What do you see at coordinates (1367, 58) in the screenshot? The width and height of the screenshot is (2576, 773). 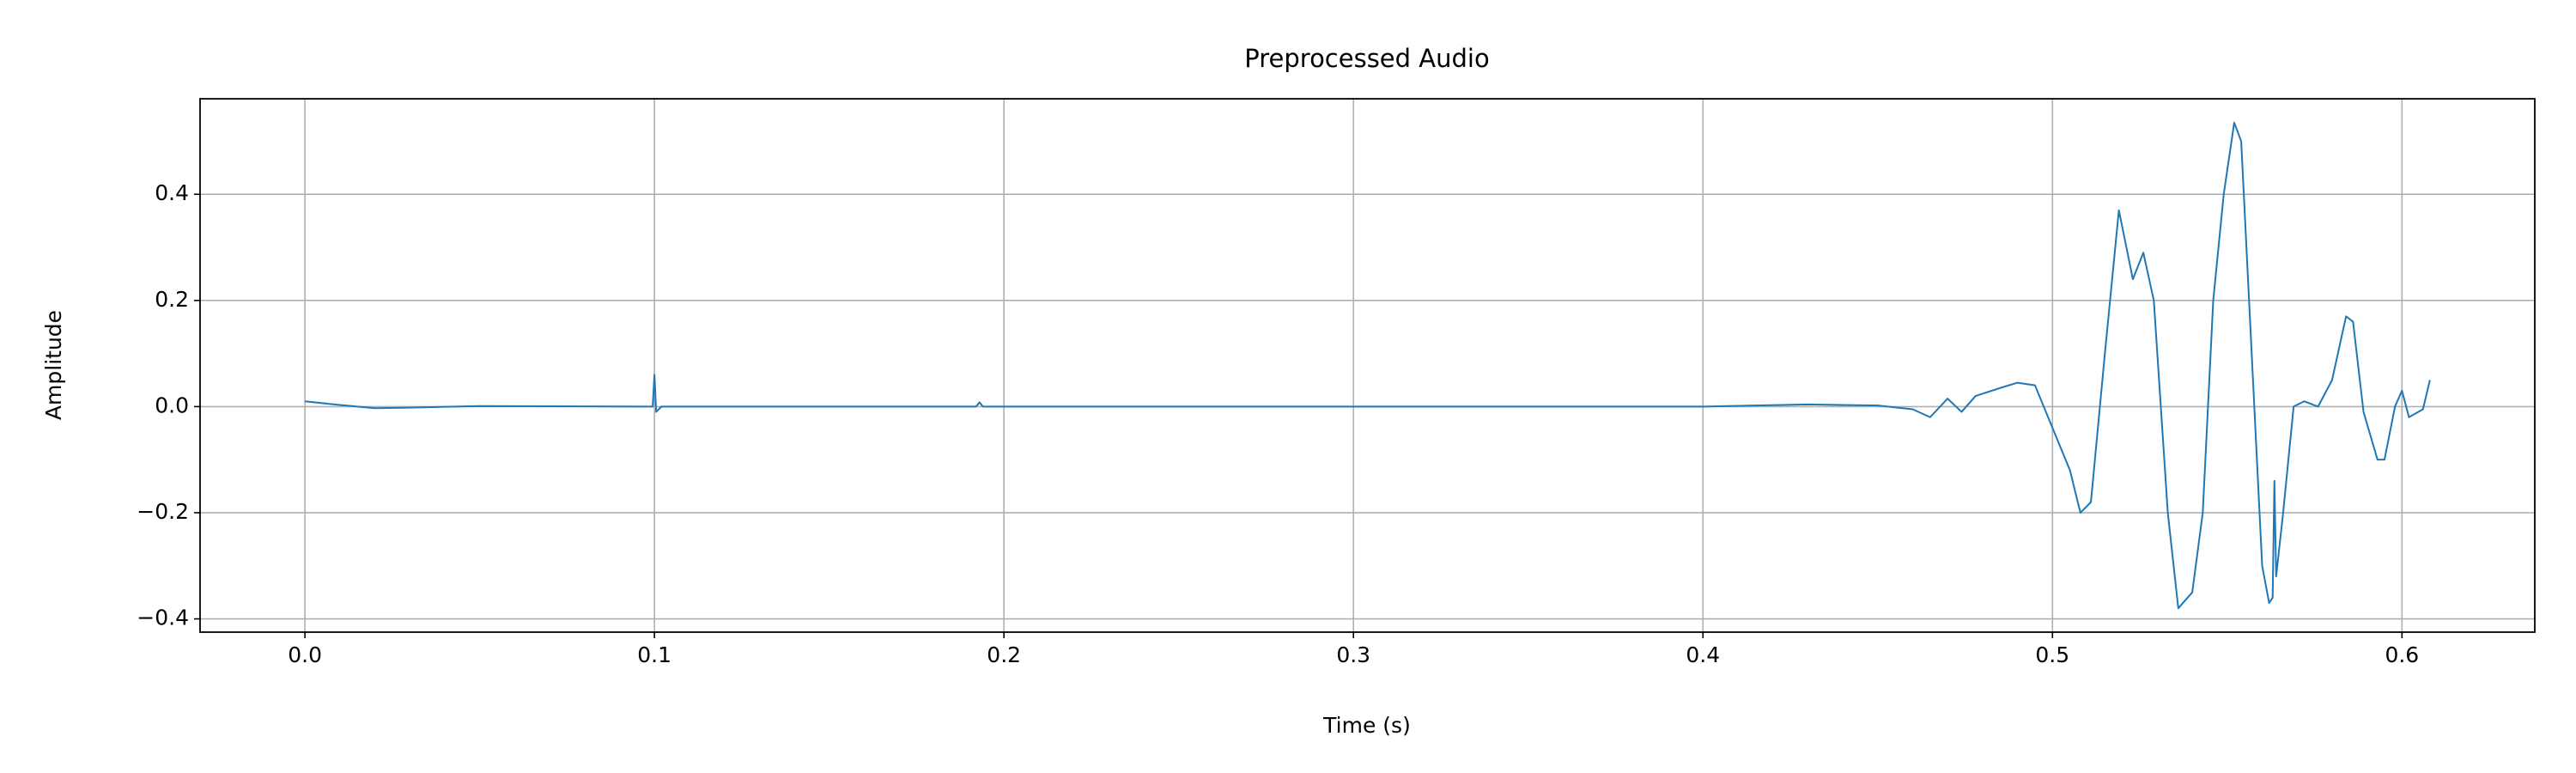 I see `chart-title: Preprocessed Audio` at bounding box center [1367, 58].